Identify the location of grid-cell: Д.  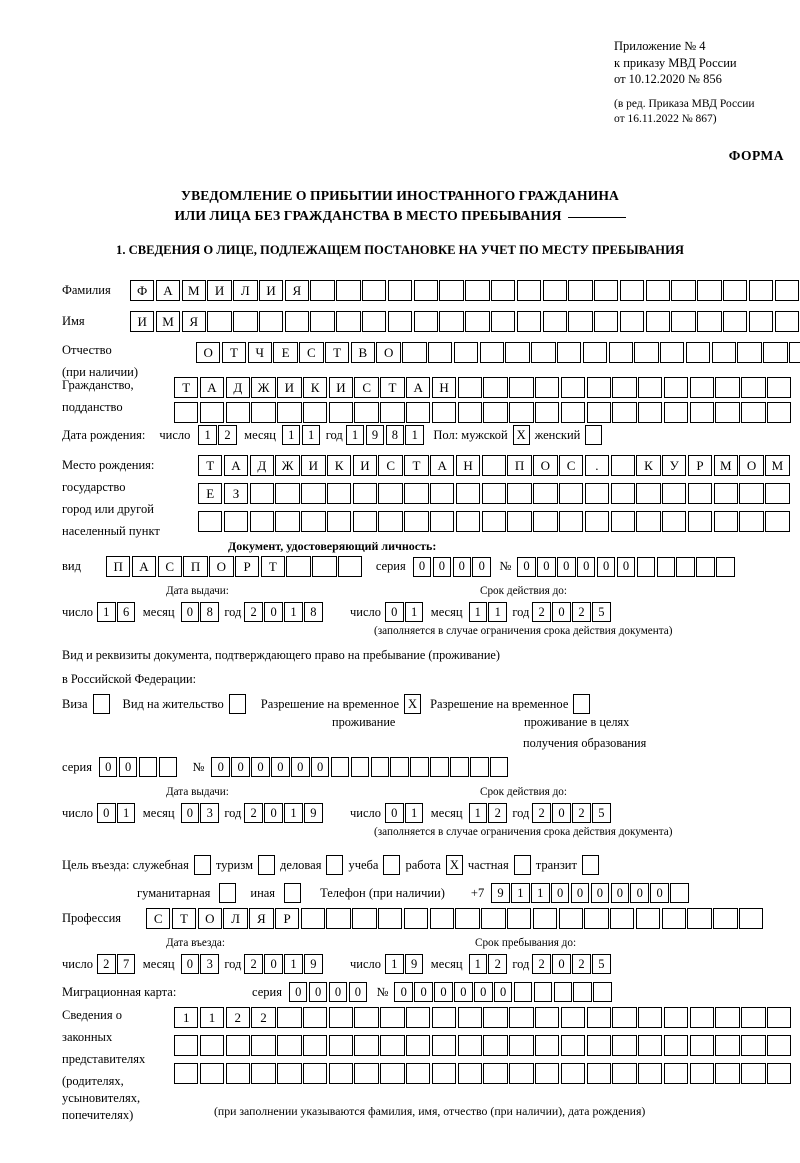
(261, 465).